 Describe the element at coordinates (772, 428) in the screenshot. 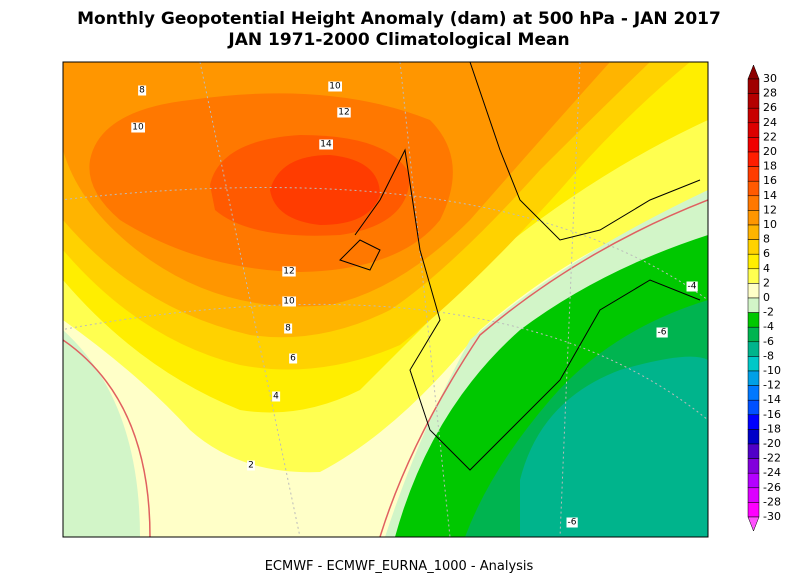

I see `colorbar-label: -18` at that location.